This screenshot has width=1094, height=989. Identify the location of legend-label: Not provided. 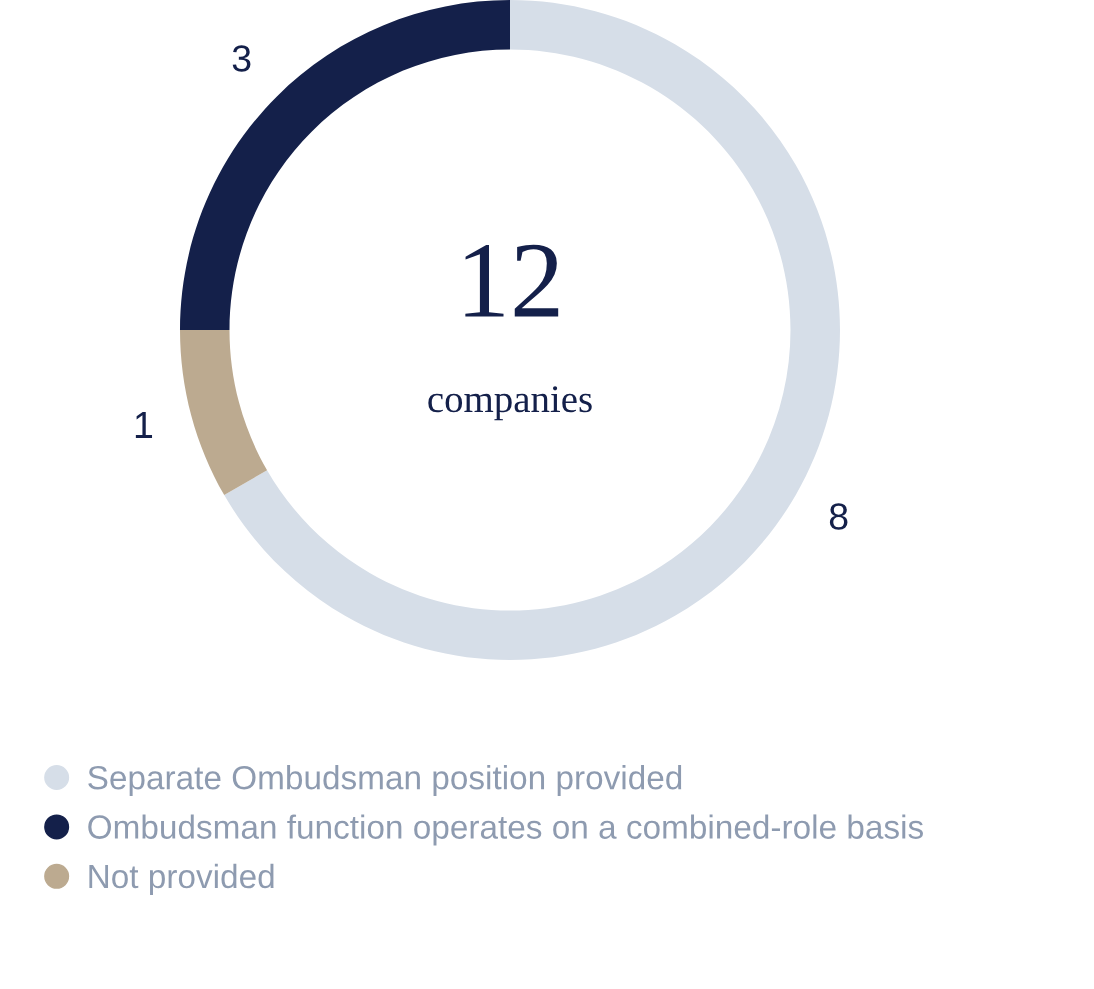
(181, 879).